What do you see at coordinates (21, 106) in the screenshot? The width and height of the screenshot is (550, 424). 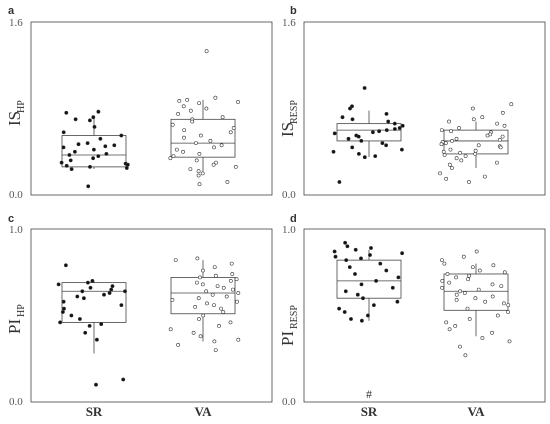 I see `ylabel-sub-a: HP` at bounding box center [21, 106].